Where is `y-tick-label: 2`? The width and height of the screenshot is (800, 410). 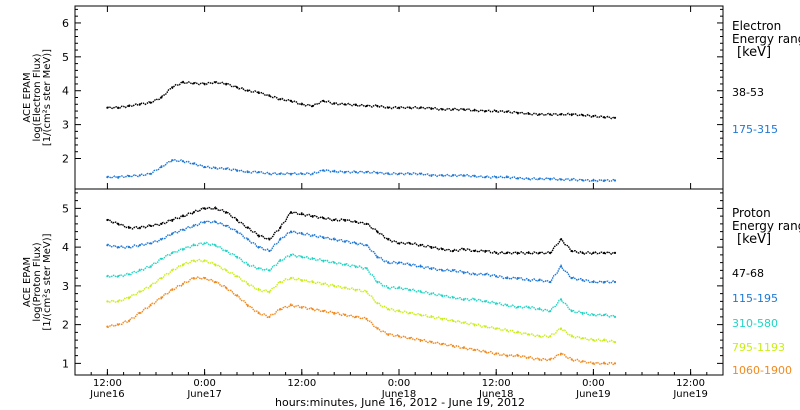
y-tick-label: 2 is located at coordinates (65, 325).